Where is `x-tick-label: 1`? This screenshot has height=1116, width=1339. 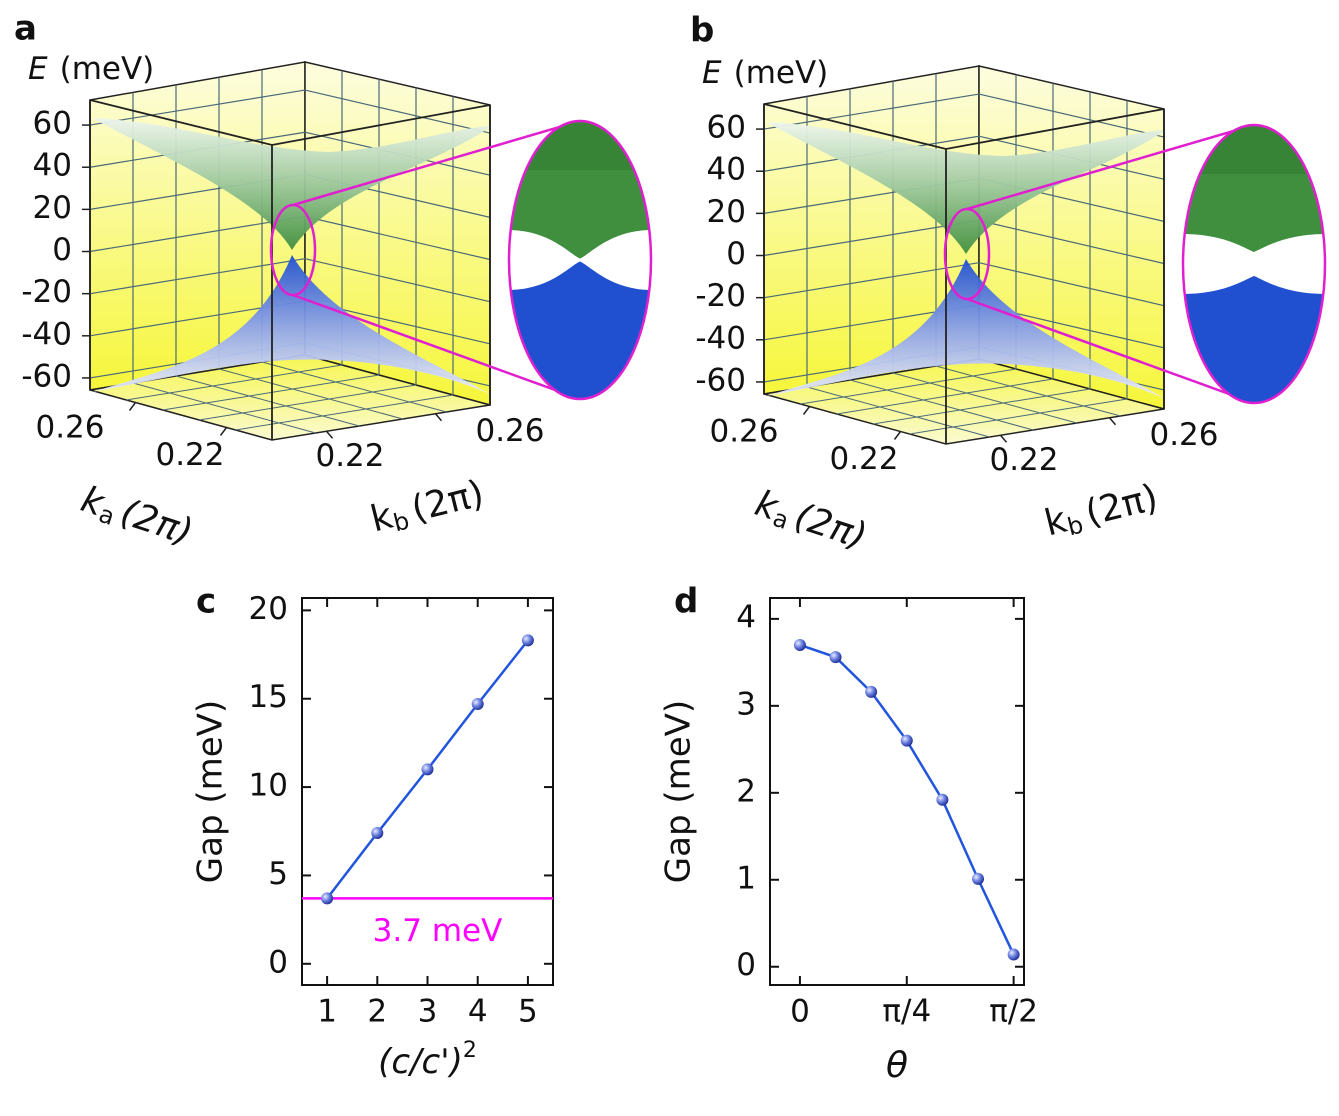 x-tick-label: 1 is located at coordinates (327, 1012).